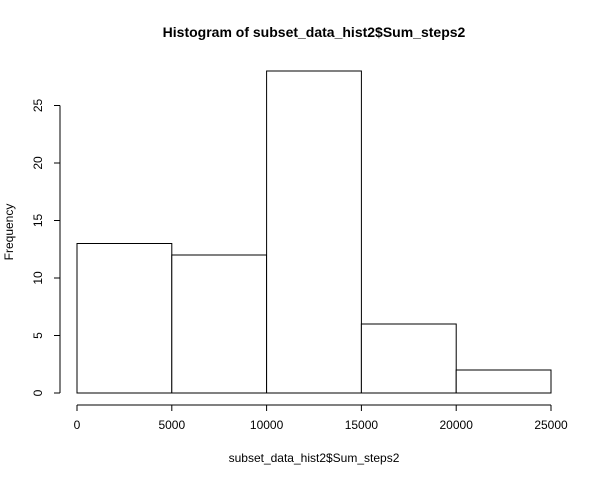  What do you see at coordinates (314, 458) in the screenshot?
I see `x-axis-label: subset_data_hist2$Sum_steps2` at bounding box center [314, 458].